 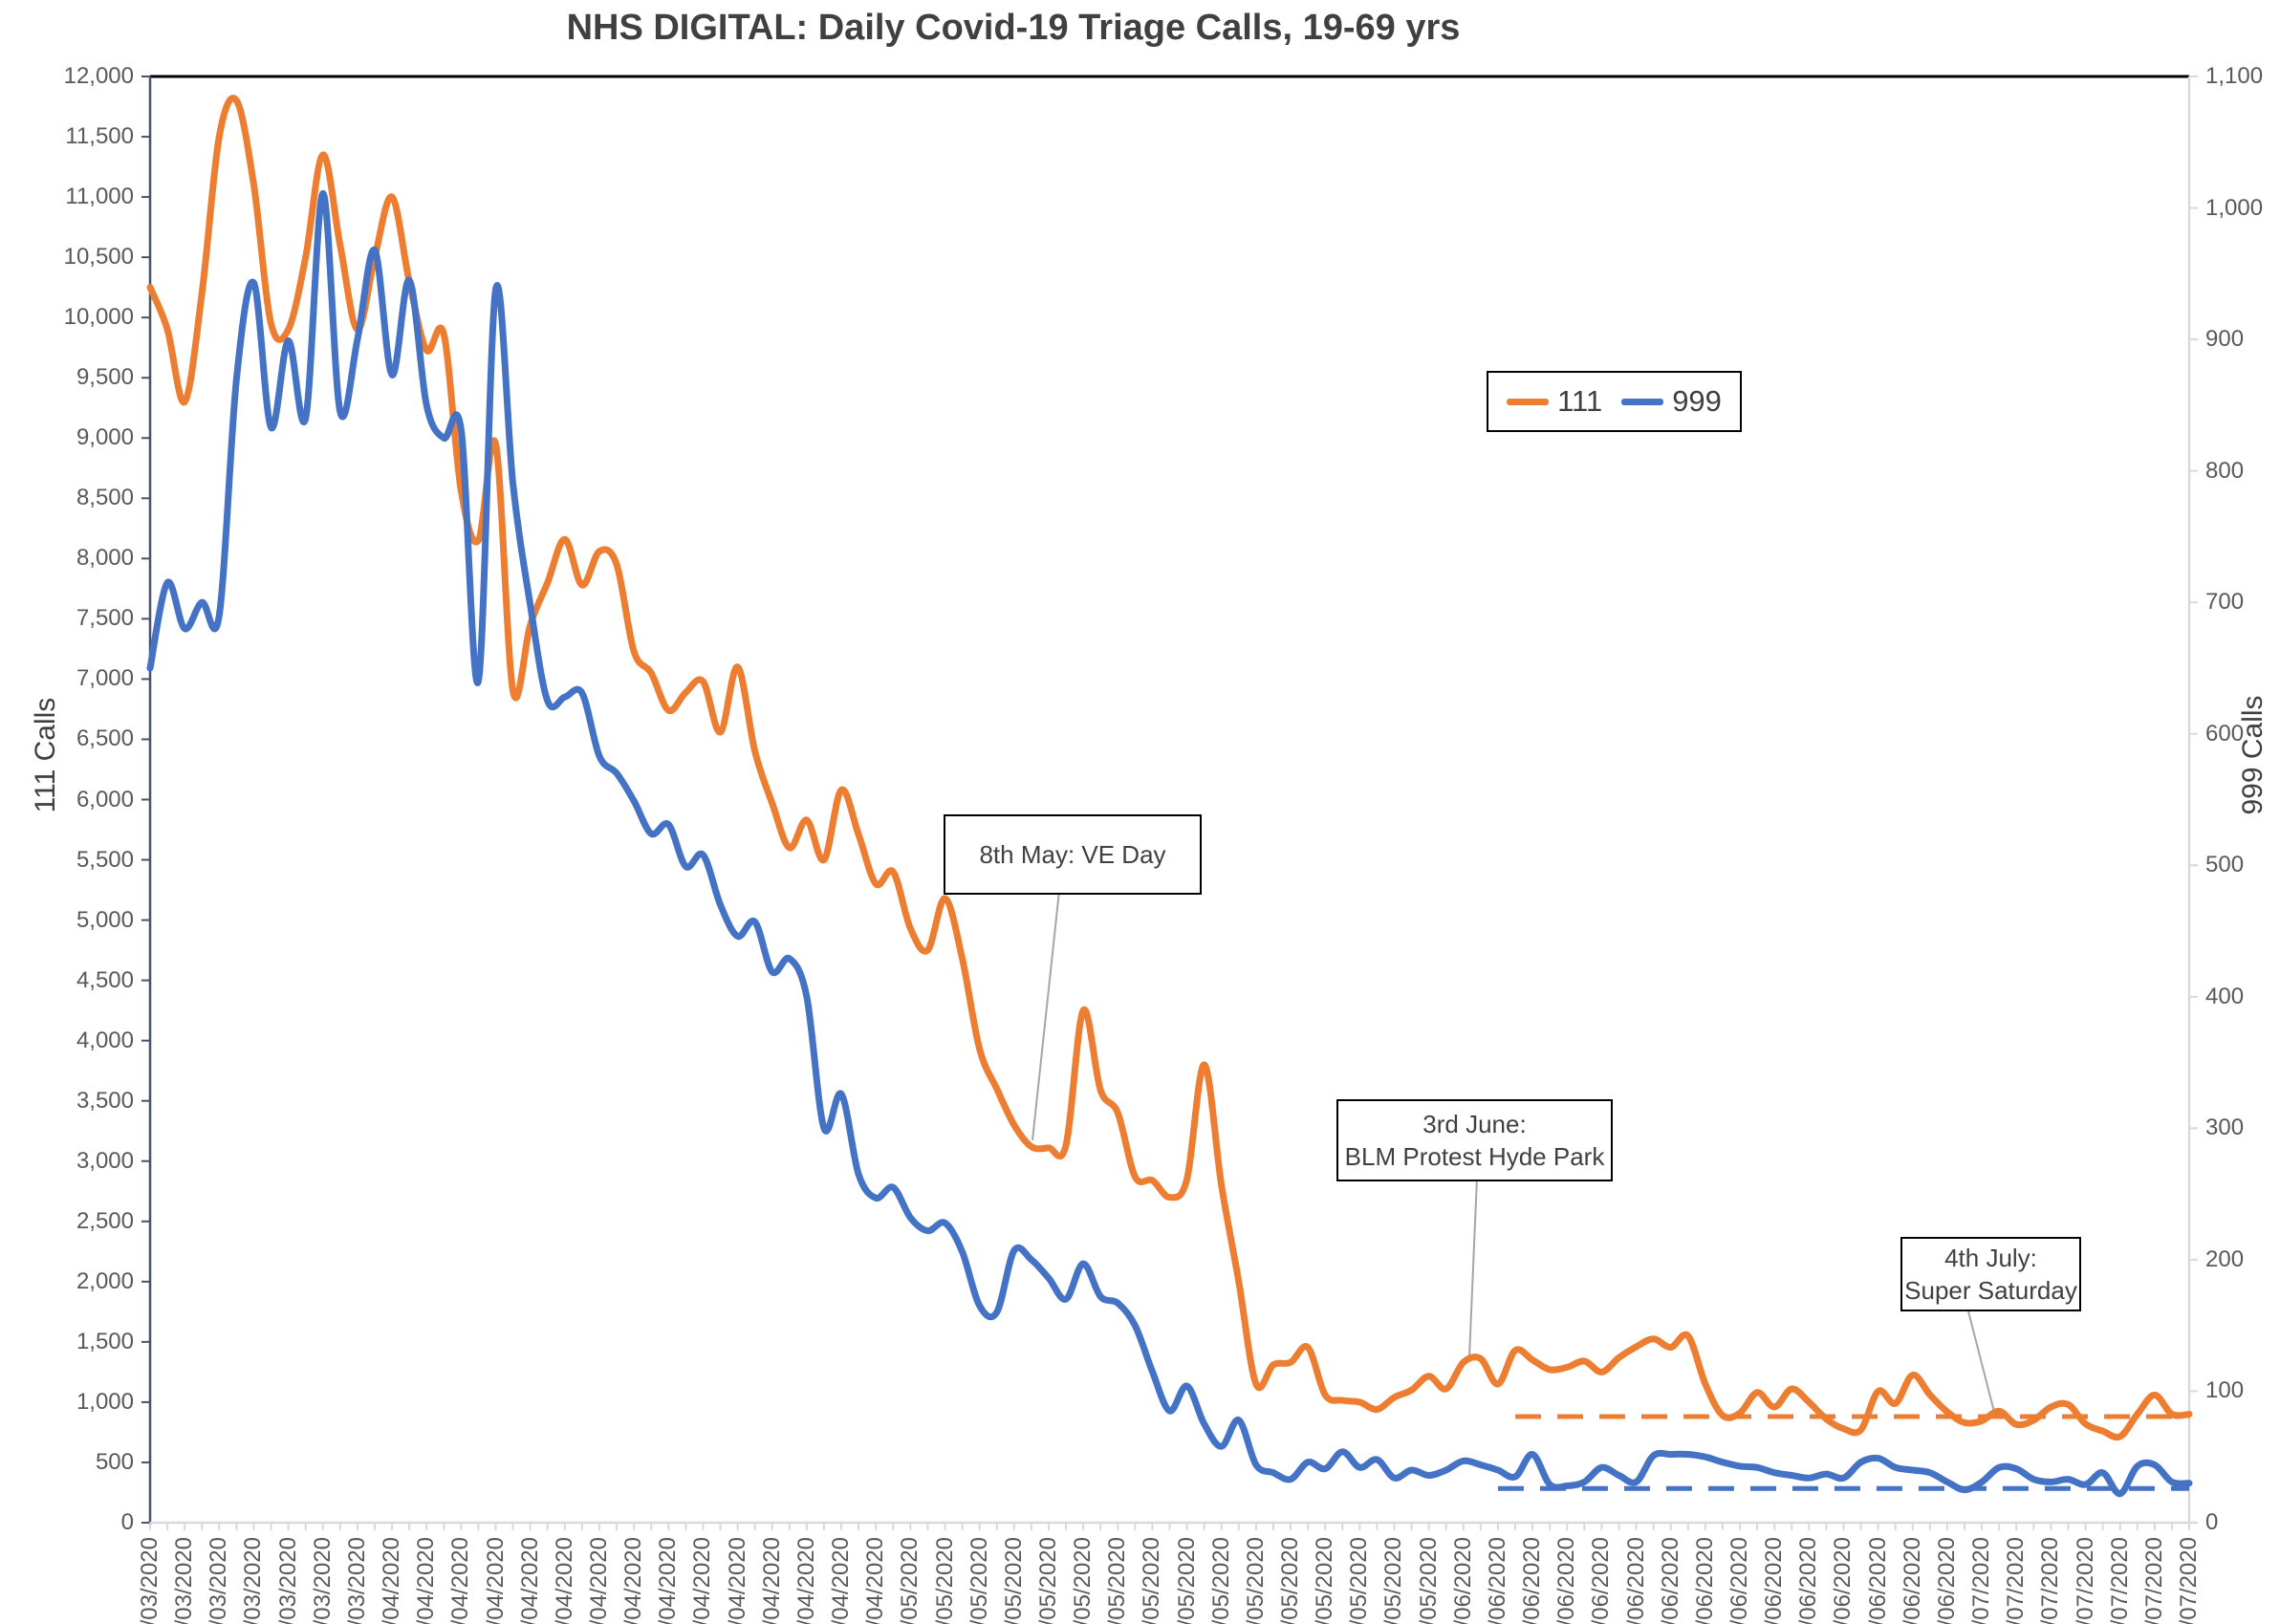 What do you see at coordinates (426, 1581) in the screenshot?
I see `x-axis-tick-label: 03/04/2020` at bounding box center [426, 1581].